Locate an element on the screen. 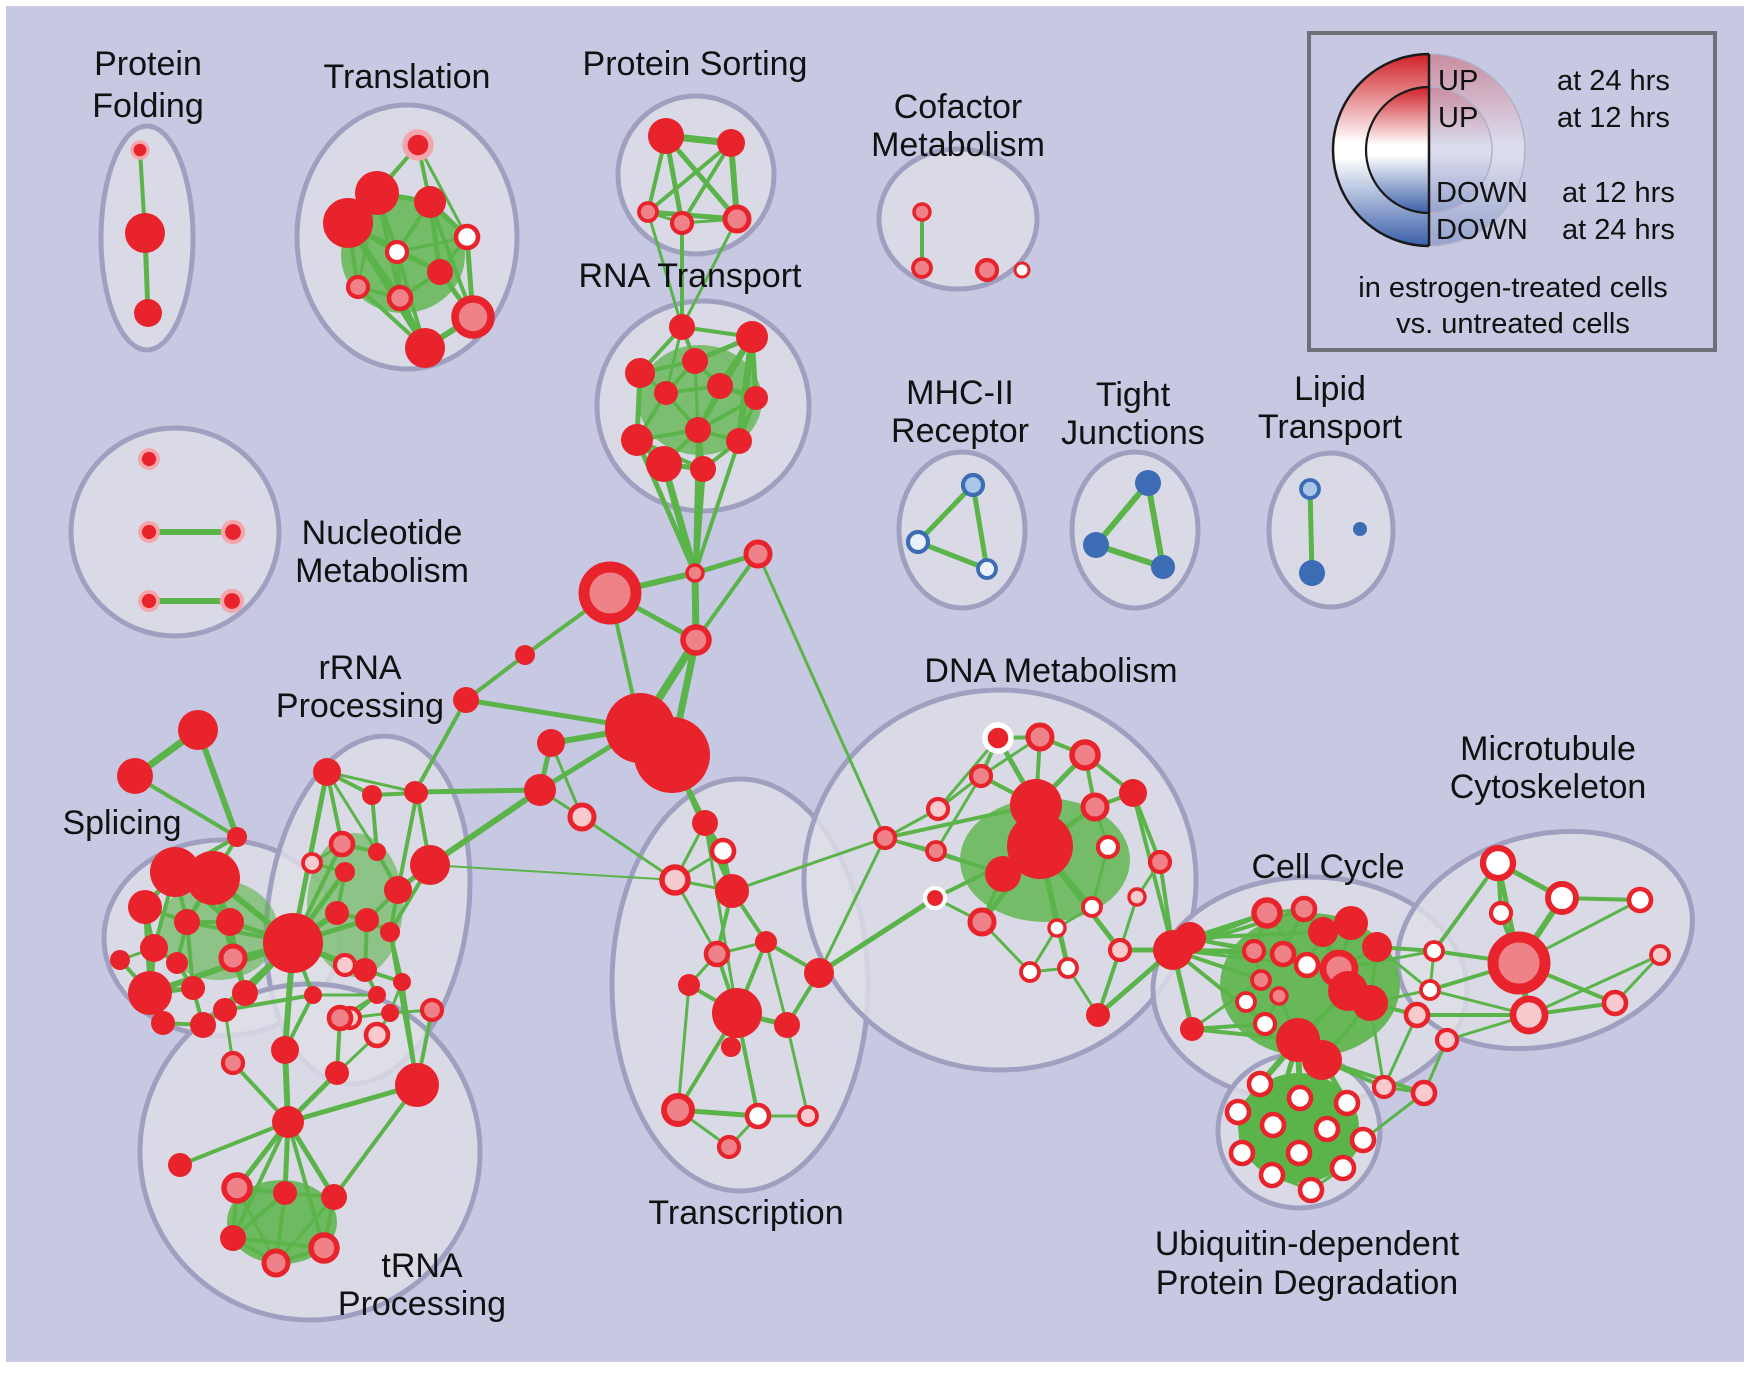 The height and width of the screenshot is (1376, 1750). cluster-bubble-lipid-transport is located at coordinates (1331, 530).